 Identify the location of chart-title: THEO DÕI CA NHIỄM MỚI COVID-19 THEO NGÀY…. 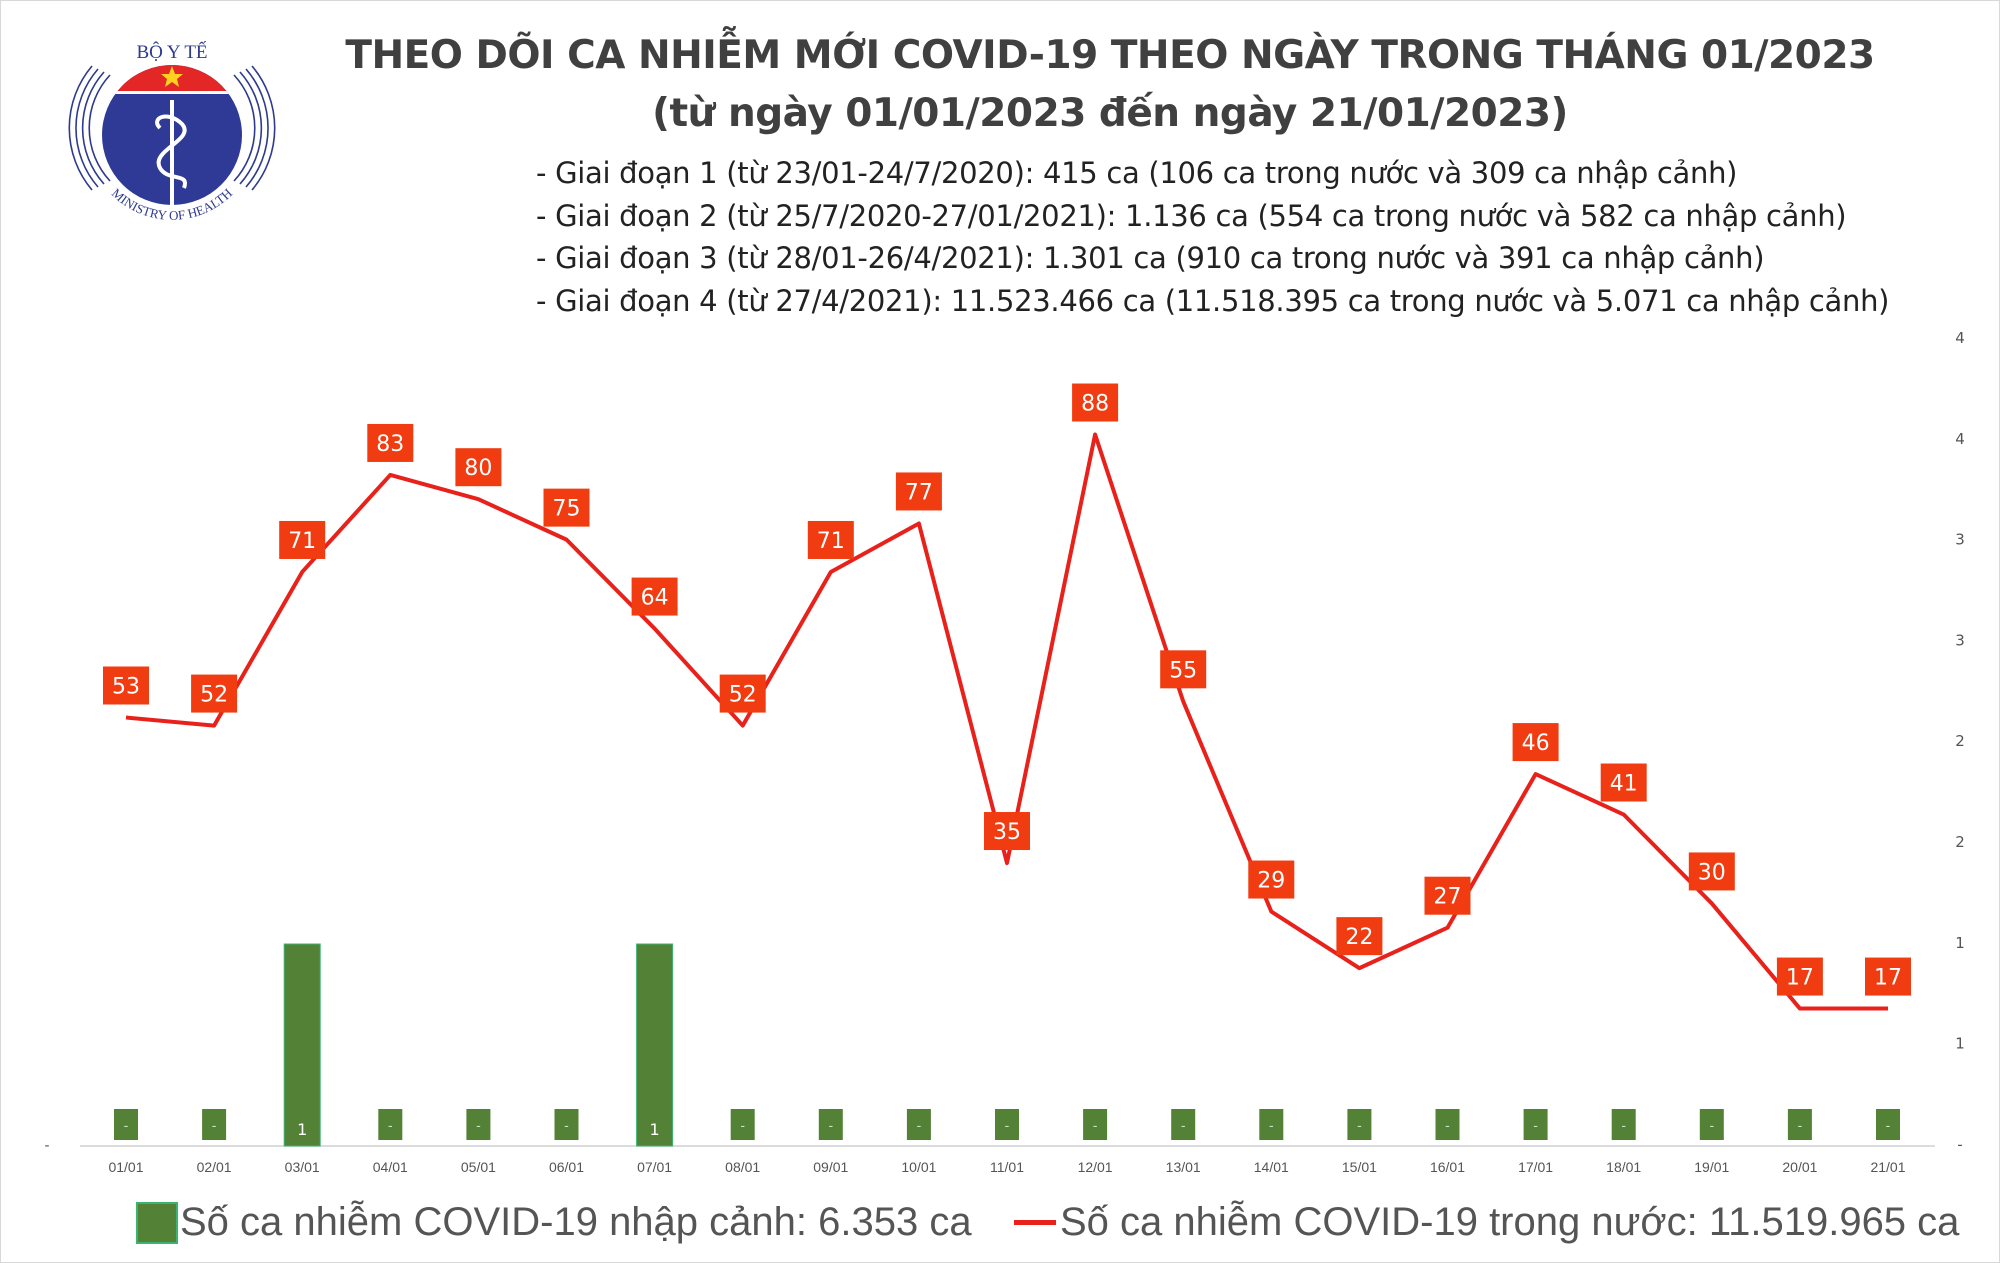
(1110, 55).